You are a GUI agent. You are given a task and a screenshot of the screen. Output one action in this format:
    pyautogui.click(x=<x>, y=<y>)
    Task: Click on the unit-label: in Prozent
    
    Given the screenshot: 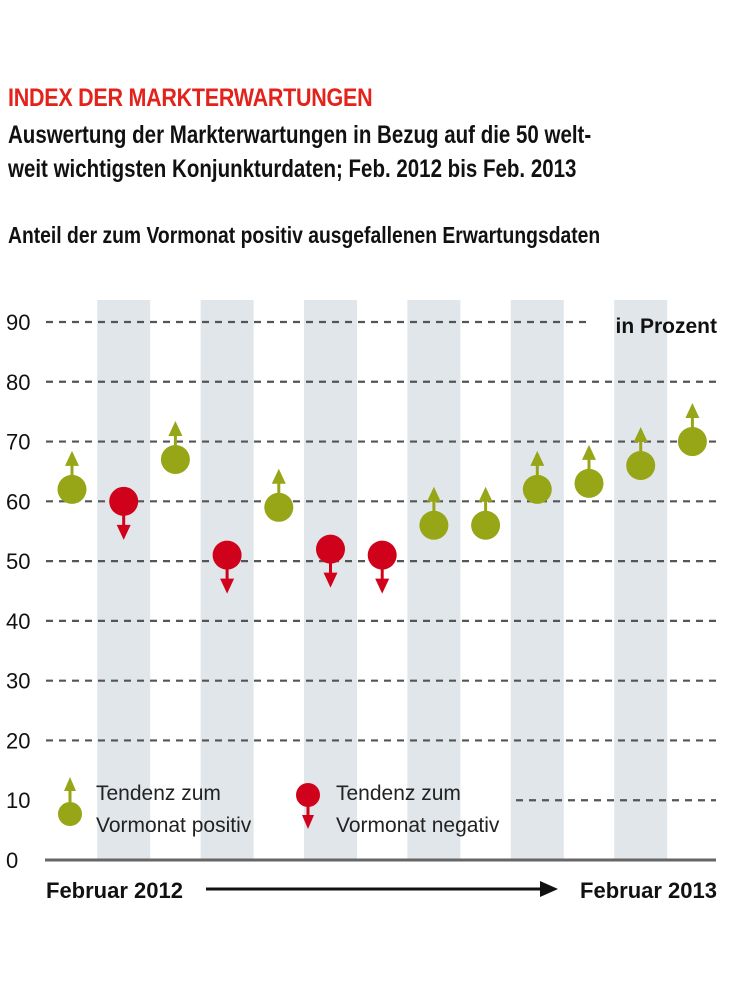 What is the action you would take?
    pyautogui.click(x=666, y=326)
    